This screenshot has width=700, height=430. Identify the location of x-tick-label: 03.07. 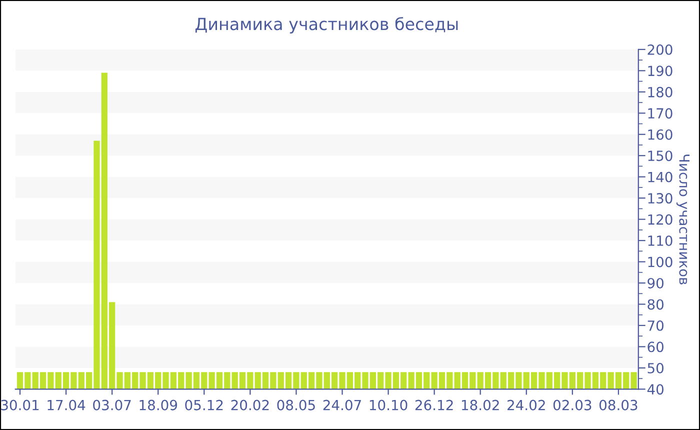
(112, 405).